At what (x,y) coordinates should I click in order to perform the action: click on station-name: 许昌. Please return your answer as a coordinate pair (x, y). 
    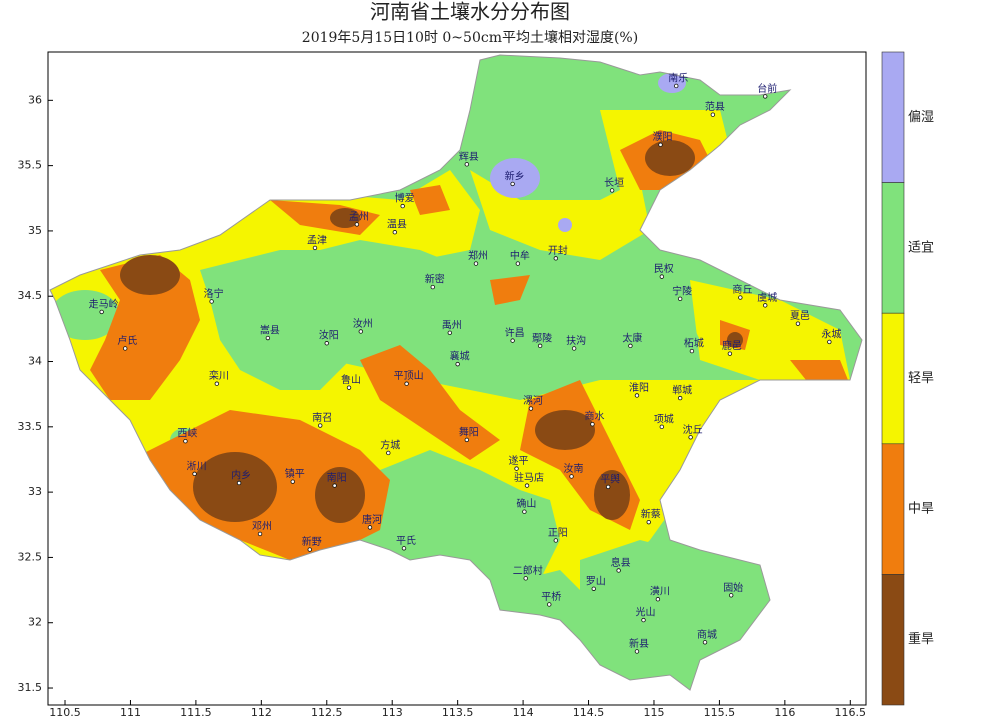
    Looking at the image, I should click on (515, 333).